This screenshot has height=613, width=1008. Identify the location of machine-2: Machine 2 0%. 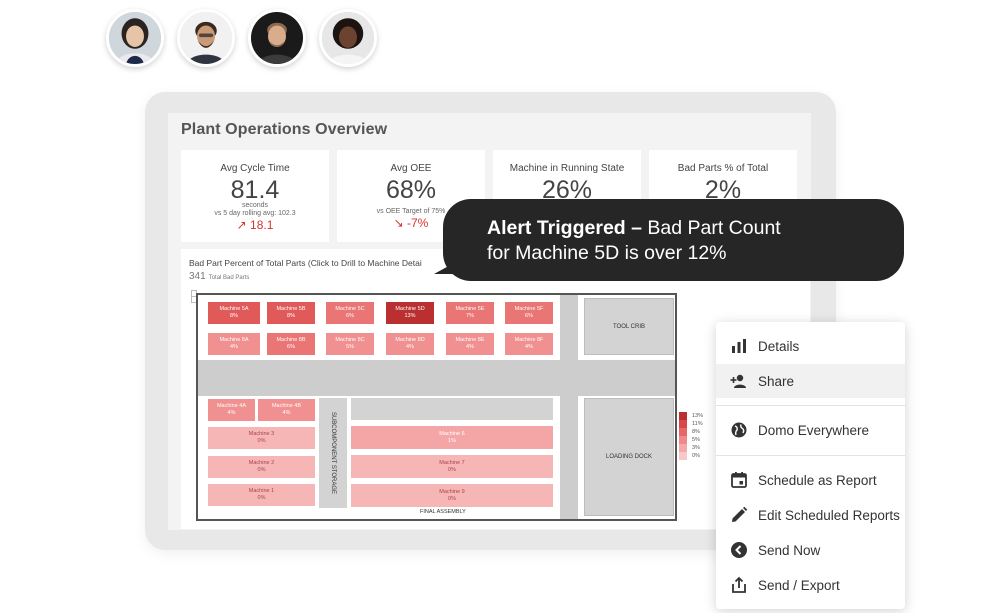
(261, 467).